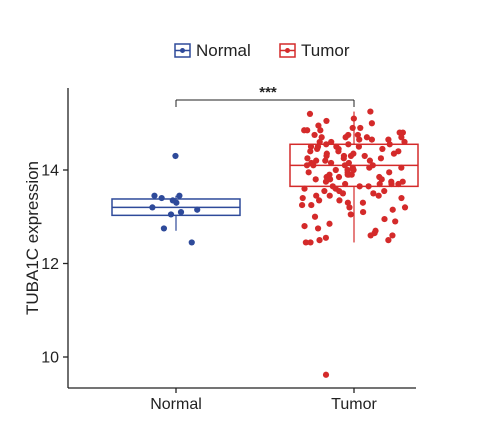 This screenshot has height=426, width=489. I want to click on significance-label: ***, so click(268, 92).